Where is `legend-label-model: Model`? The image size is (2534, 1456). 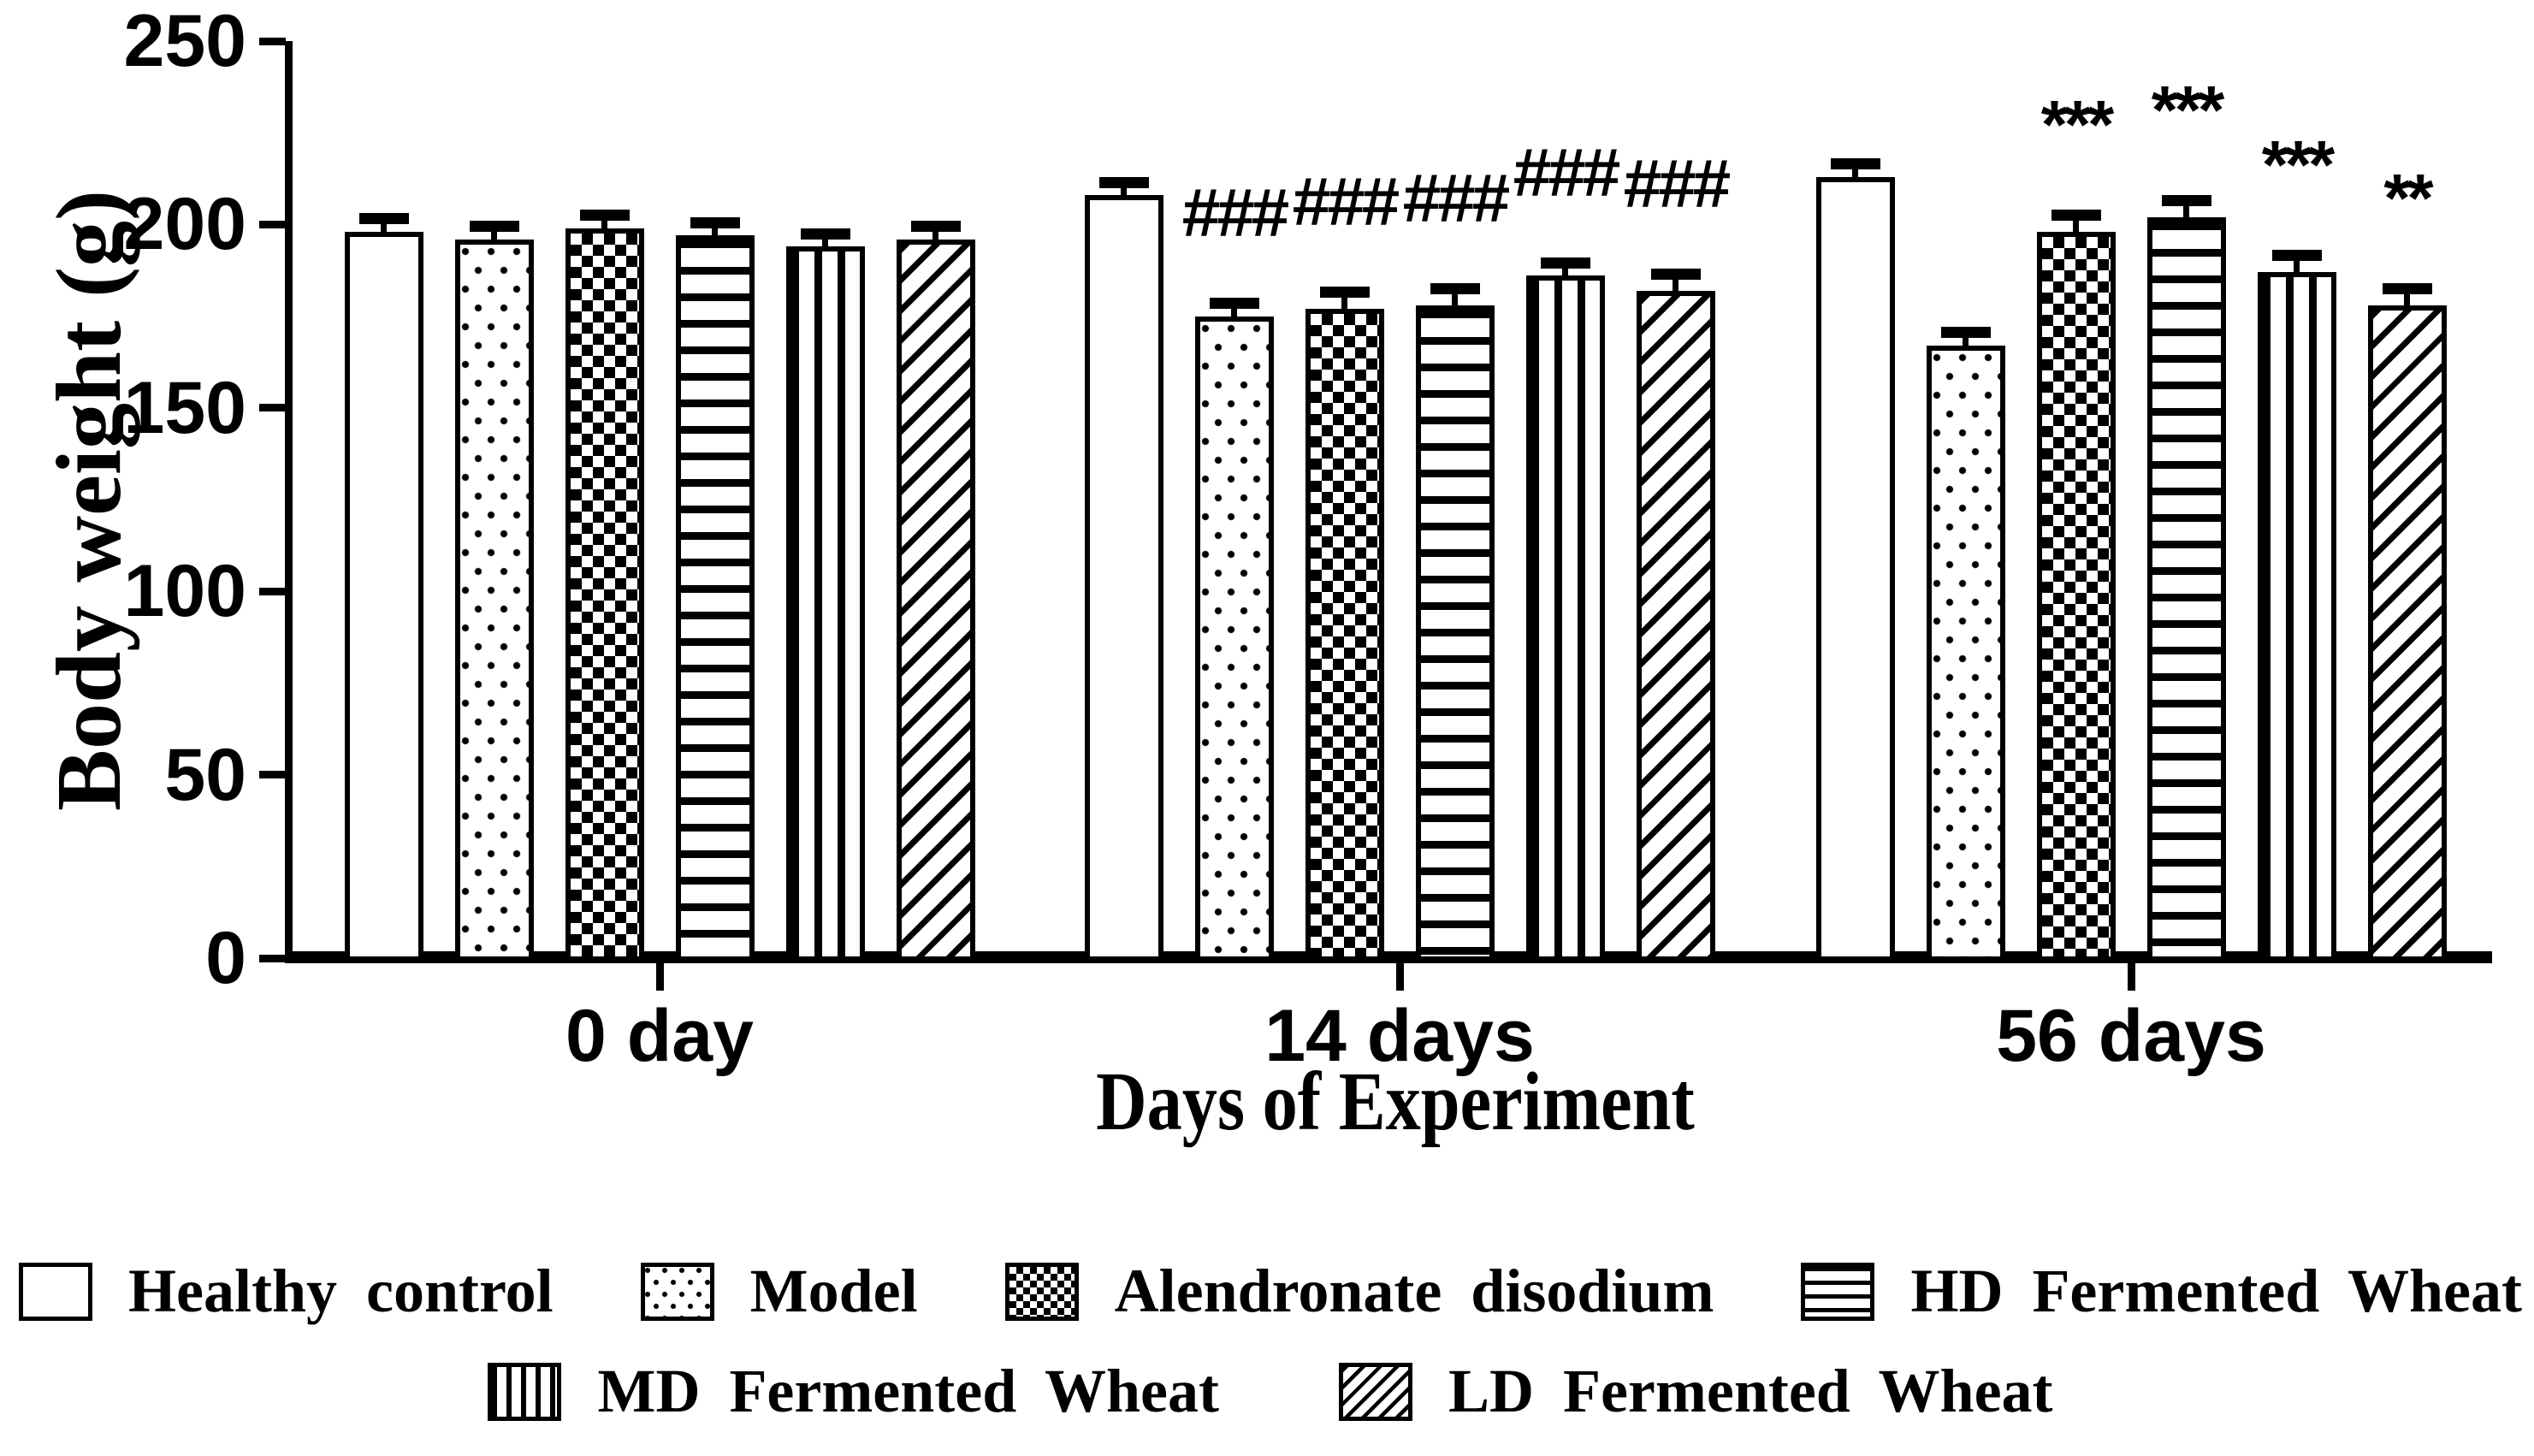 legend-label-model: Model is located at coordinates (833, 1291).